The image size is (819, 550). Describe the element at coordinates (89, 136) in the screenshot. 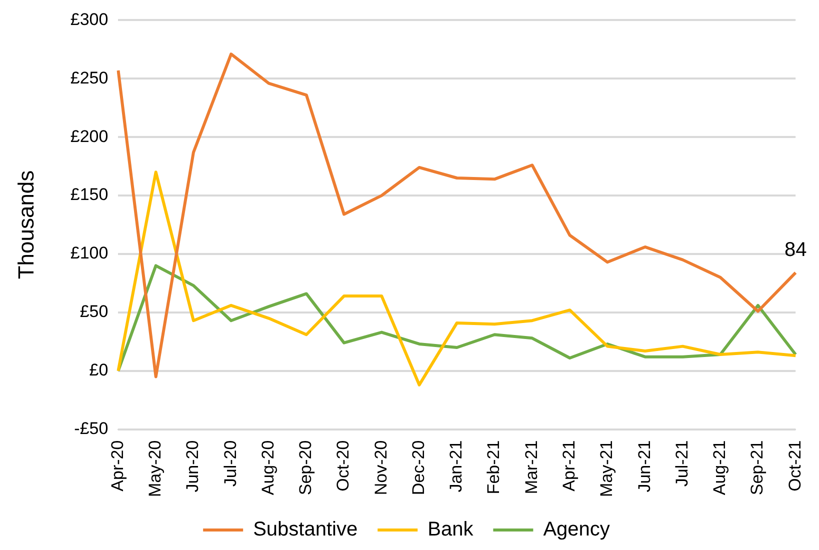

I see `y-tick-label: £200` at that location.